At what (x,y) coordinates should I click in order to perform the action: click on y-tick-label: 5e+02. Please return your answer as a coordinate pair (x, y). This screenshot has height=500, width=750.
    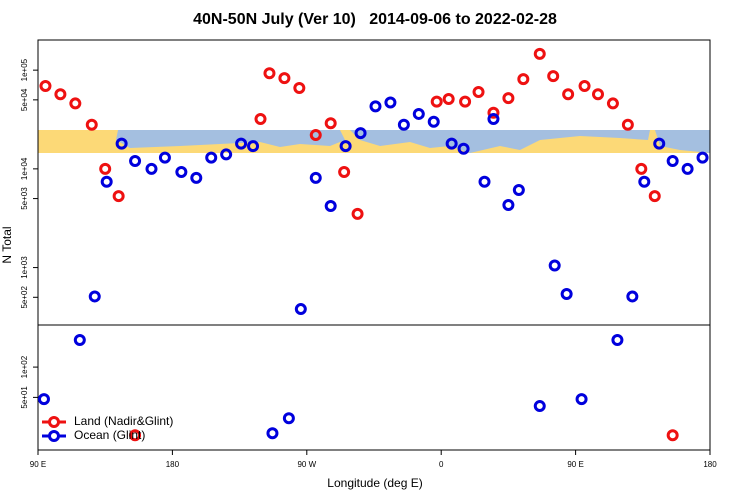
    Looking at the image, I should click on (24, 297).